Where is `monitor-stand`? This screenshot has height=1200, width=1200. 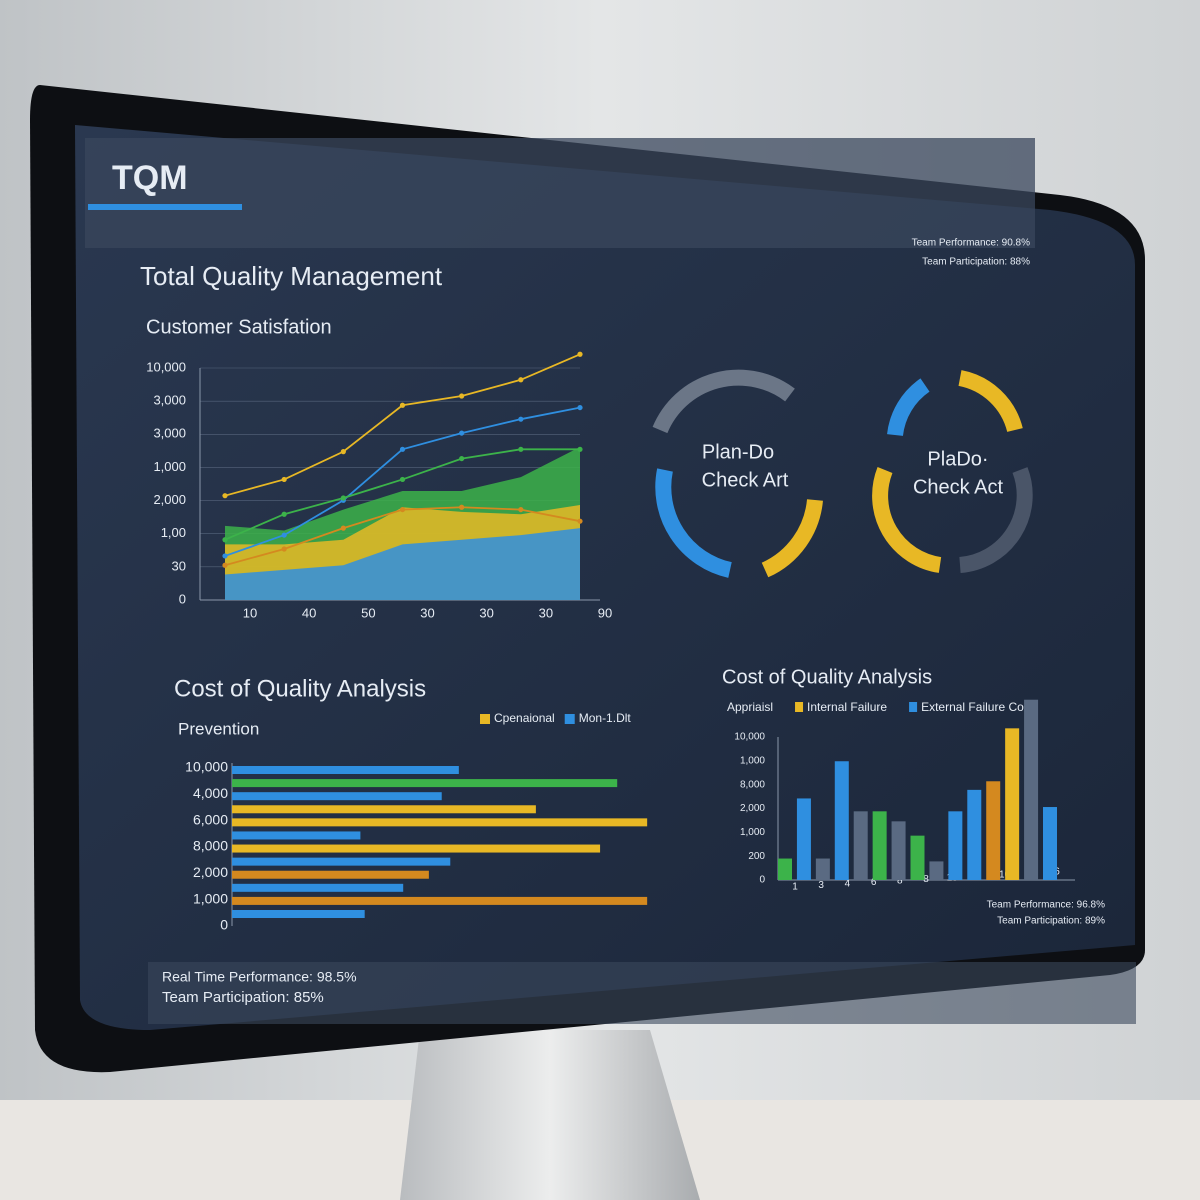 monitor-stand is located at coordinates (550, 1115).